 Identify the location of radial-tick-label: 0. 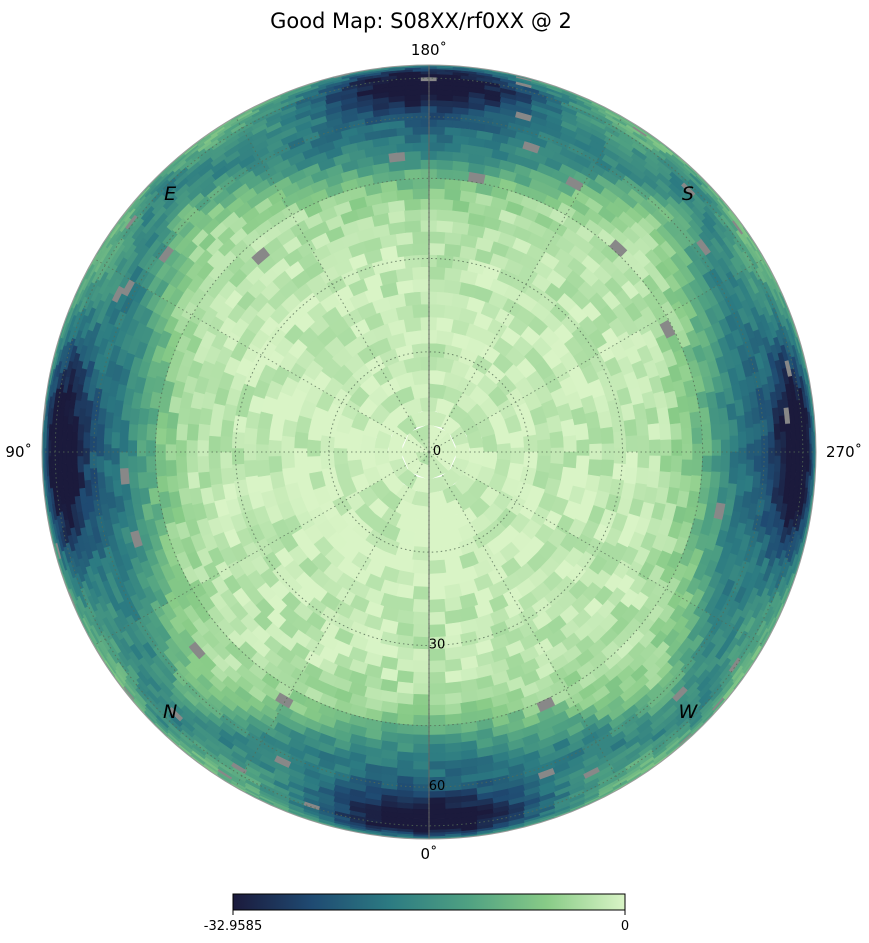
(437, 451).